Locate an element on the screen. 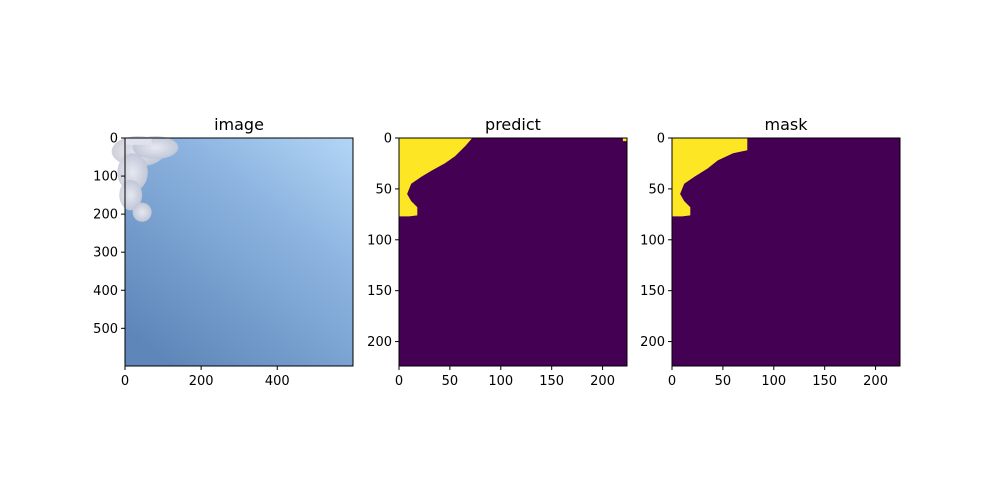  x-tick-label: 400 is located at coordinates (277, 381).